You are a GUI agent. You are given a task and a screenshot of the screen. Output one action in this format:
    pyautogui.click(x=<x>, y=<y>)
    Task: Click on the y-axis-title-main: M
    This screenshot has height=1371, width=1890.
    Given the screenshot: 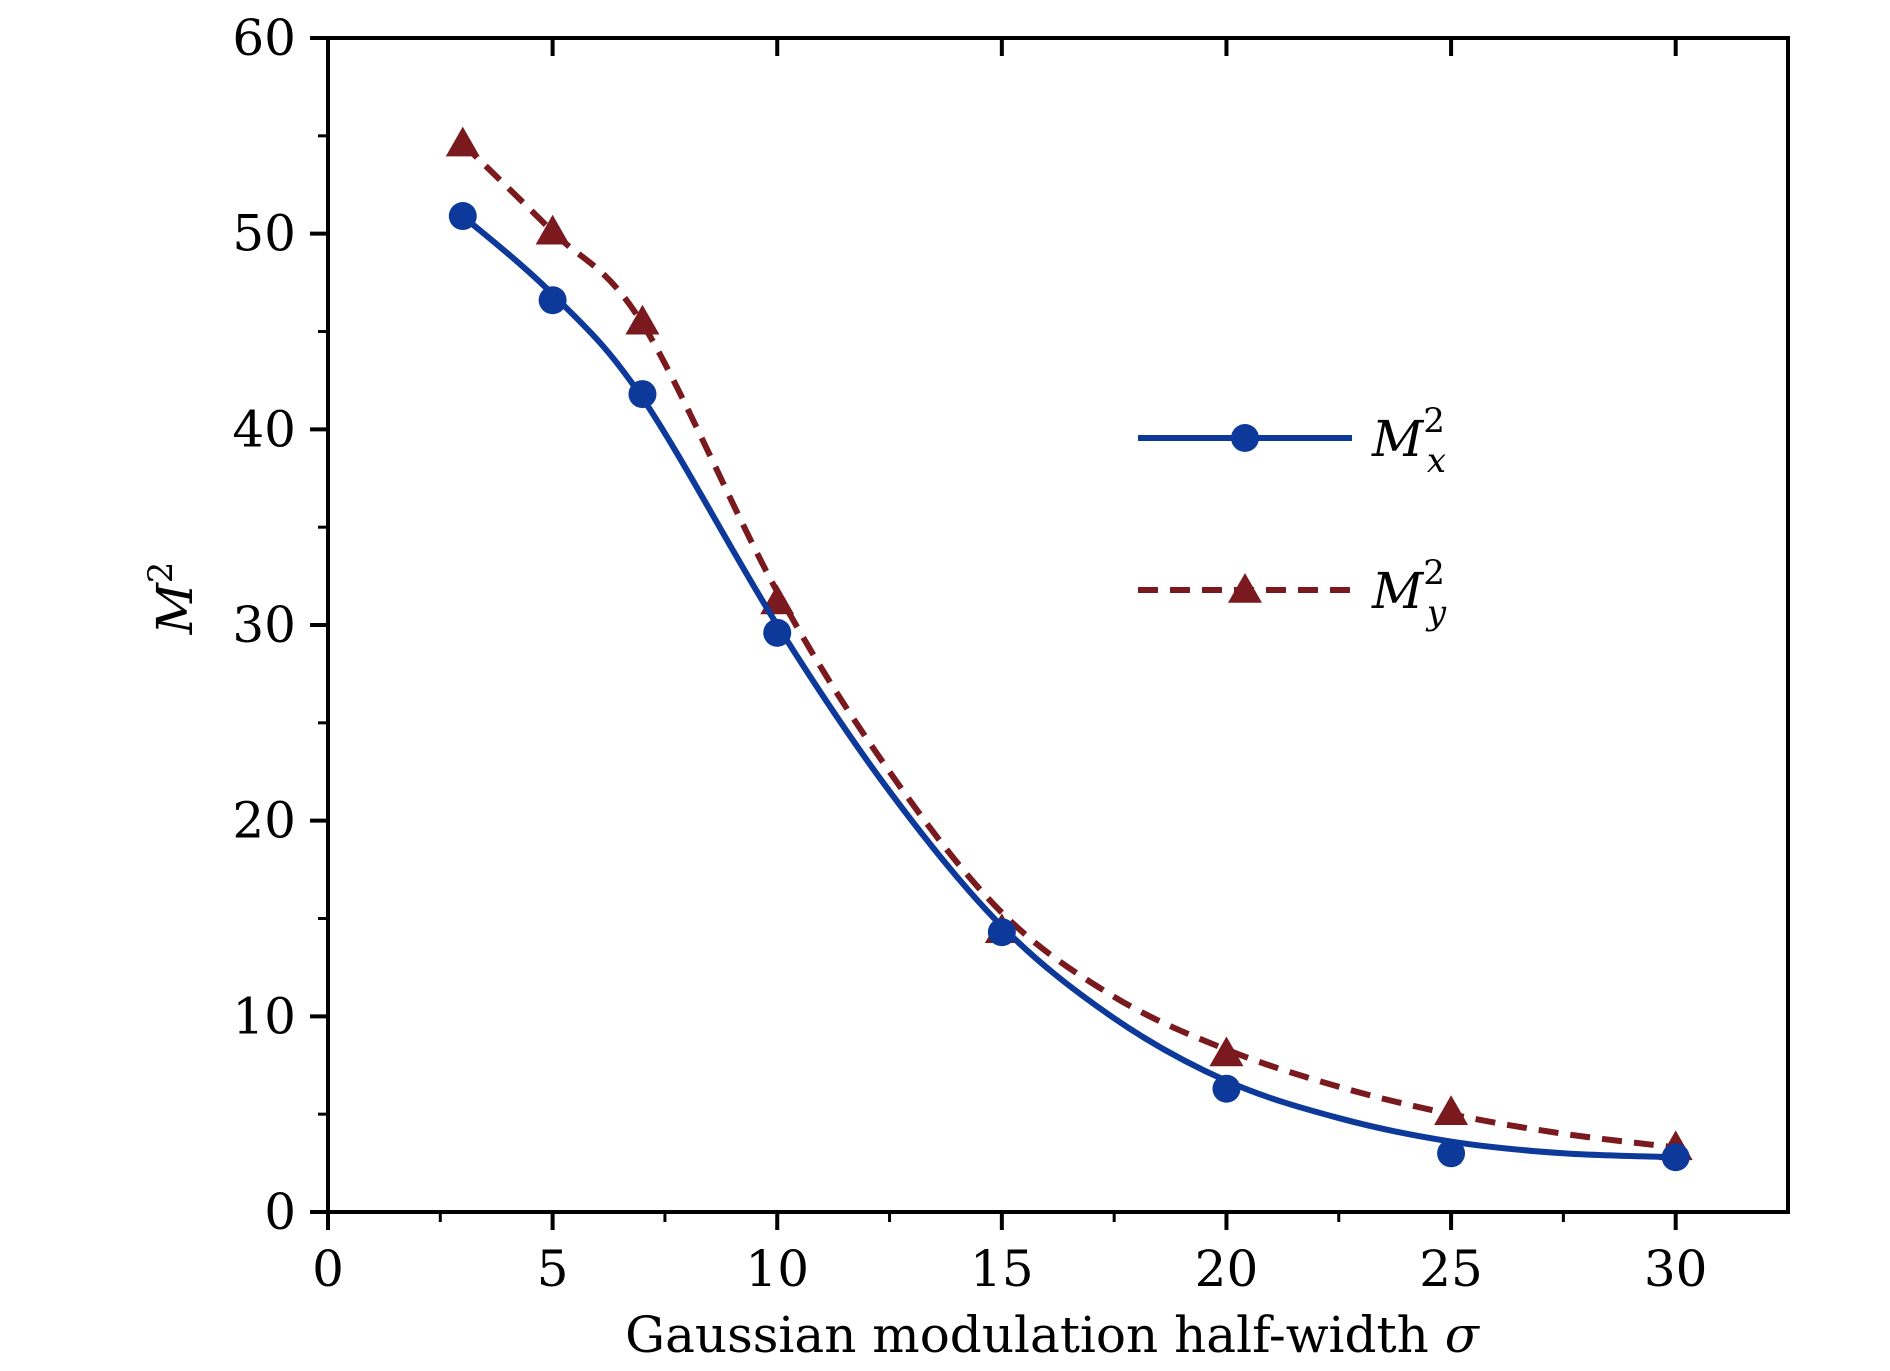 What is the action you would take?
    pyautogui.click(x=175, y=608)
    